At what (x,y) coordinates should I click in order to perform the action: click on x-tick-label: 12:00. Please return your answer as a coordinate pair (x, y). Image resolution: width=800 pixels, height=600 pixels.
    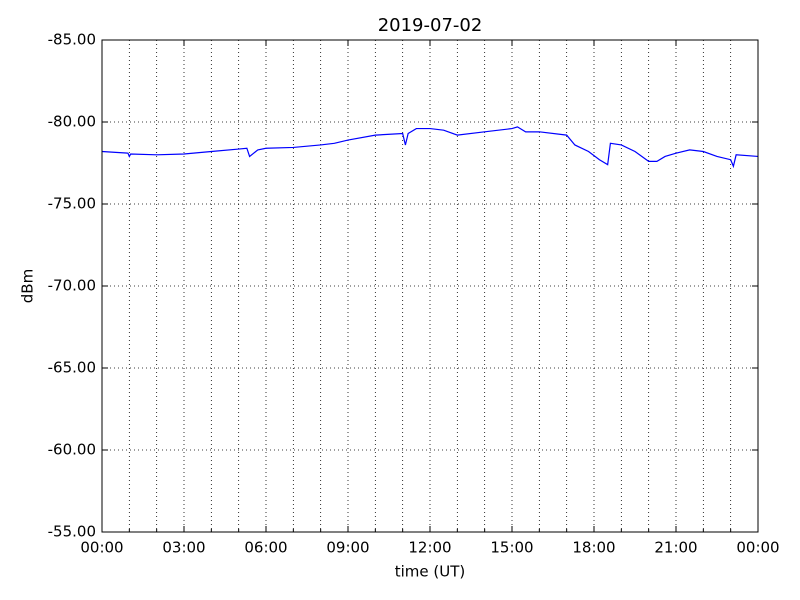
    Looking at the image, I should click on (429, 548).